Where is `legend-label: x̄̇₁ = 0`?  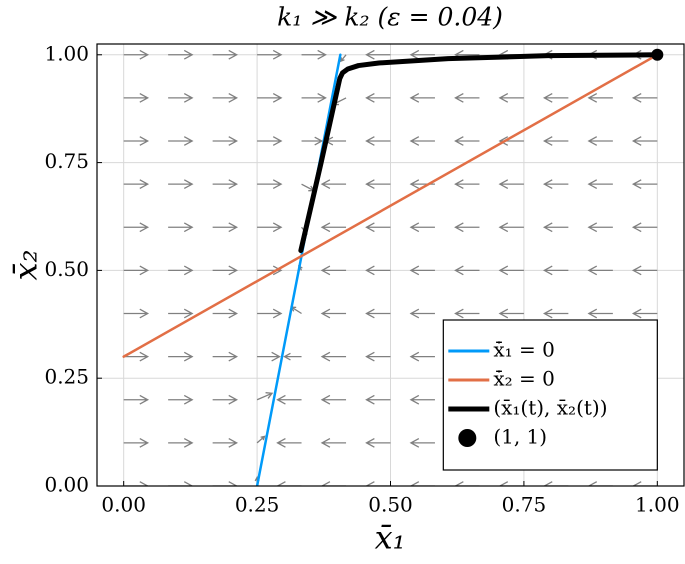
legend-label: x̄̇₁ = 0 is located at coordinates (524, 350).